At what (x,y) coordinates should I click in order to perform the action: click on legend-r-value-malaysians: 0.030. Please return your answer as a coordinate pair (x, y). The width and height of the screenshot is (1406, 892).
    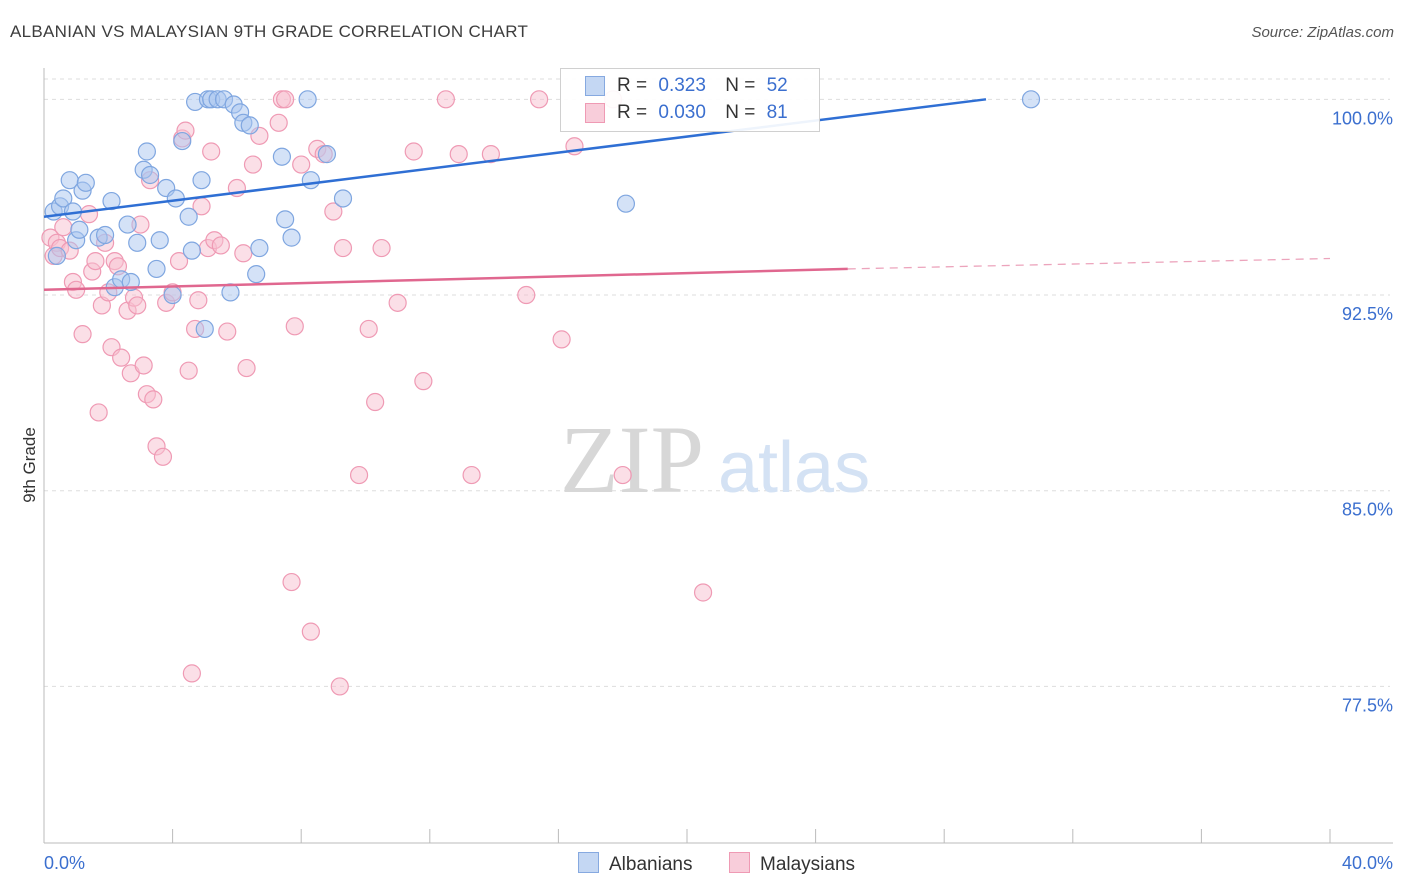
    Looking at the image, I should click on (682, 112).